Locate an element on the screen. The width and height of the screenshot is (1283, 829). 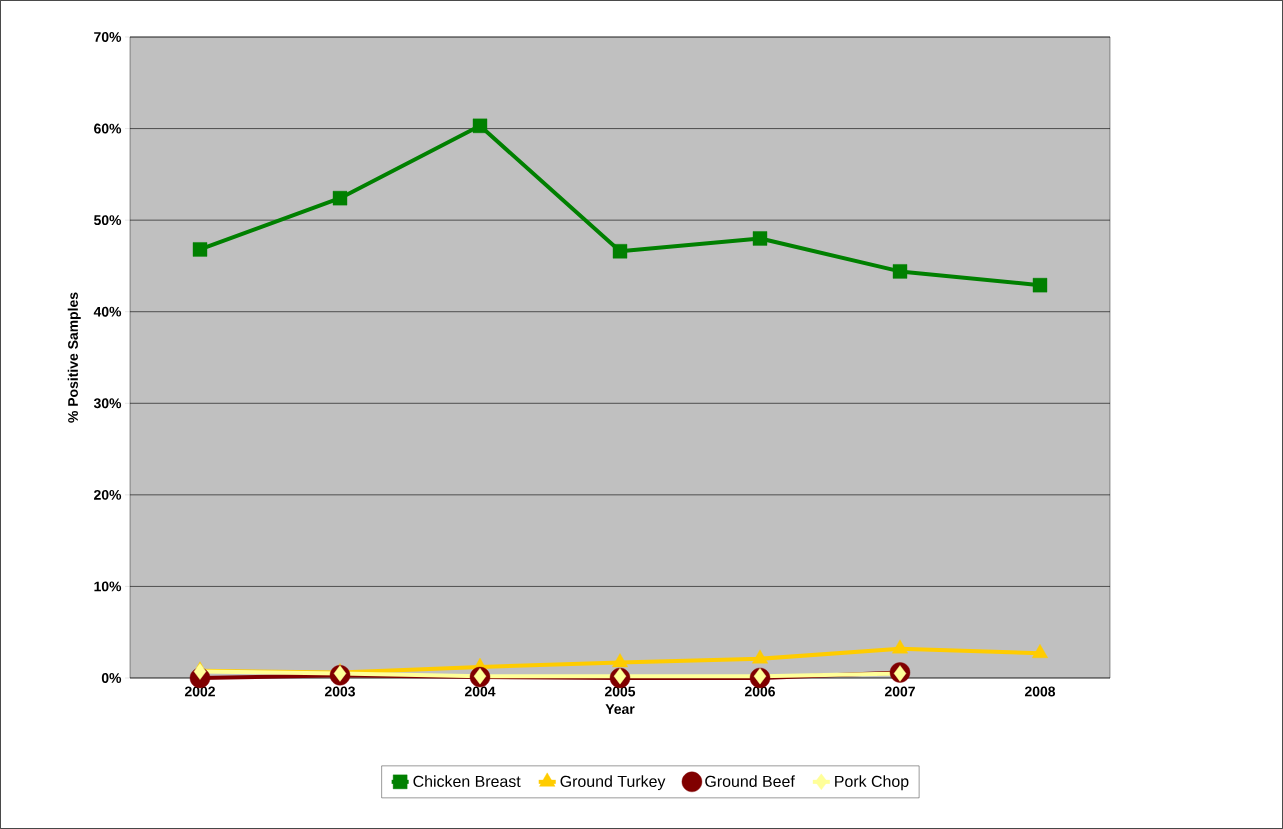
y-tick-label: 40% is located at coordinates (107, 311).